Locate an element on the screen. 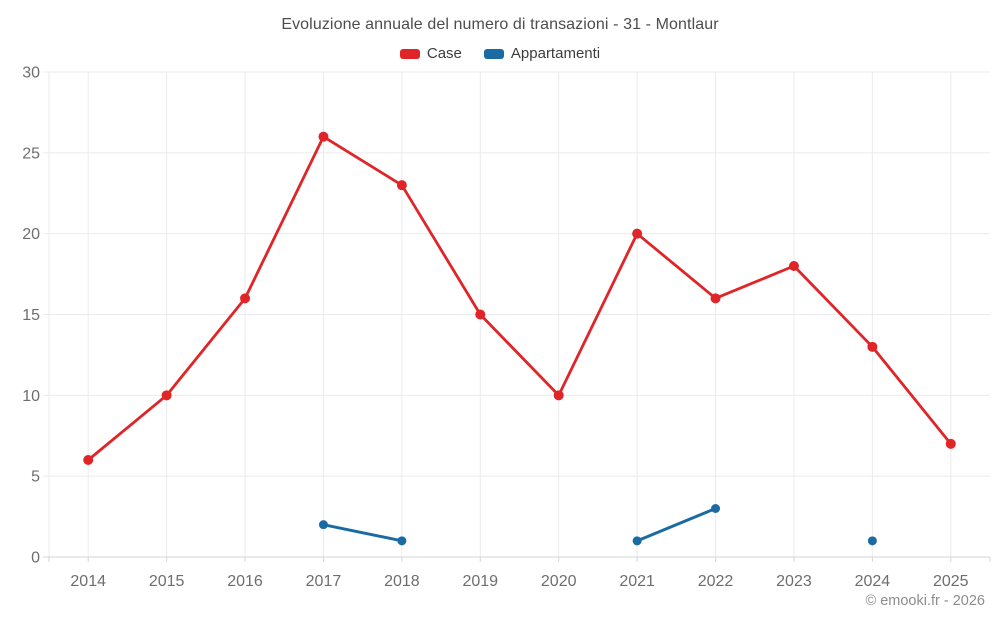  data-point-appartamenti-2022 is located at coordinates (716, 508).